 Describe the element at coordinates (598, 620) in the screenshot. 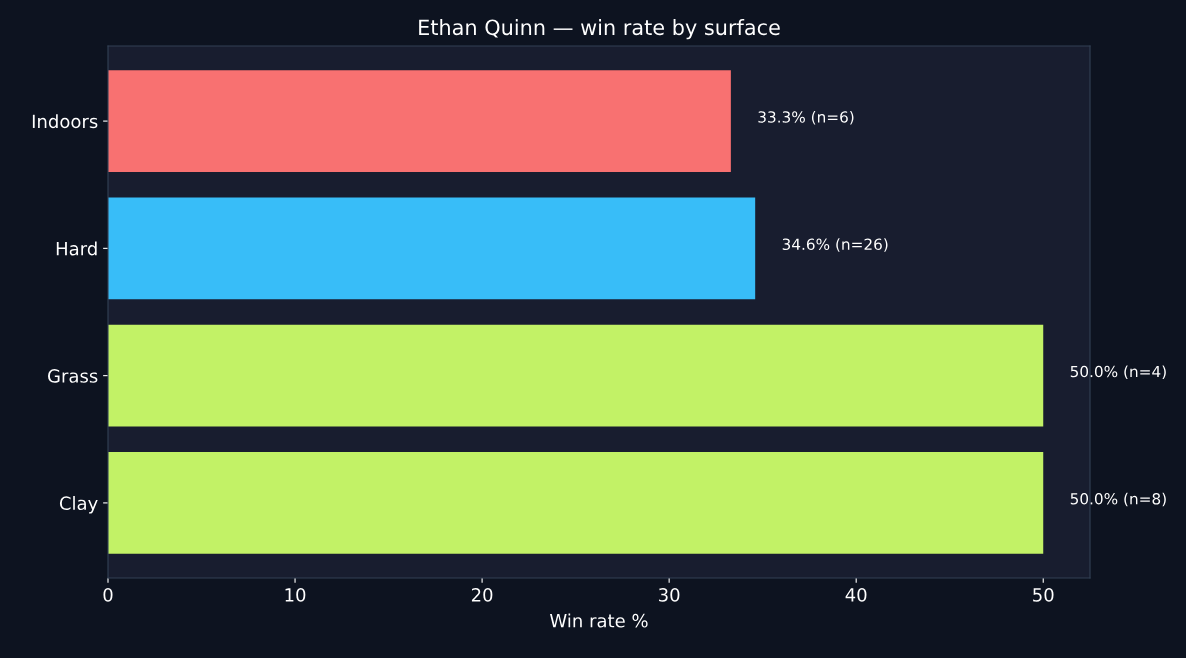

I see `x-axis-title: Win rate %` at that location.